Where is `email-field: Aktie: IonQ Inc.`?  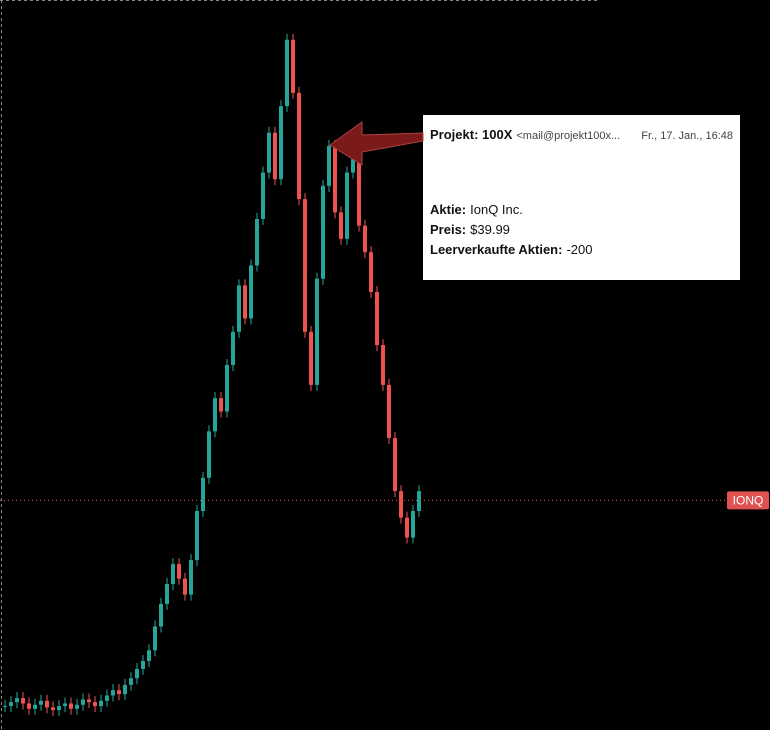 email-field: Aktie: IonQ Inc. is located at coordinates (581, 210).